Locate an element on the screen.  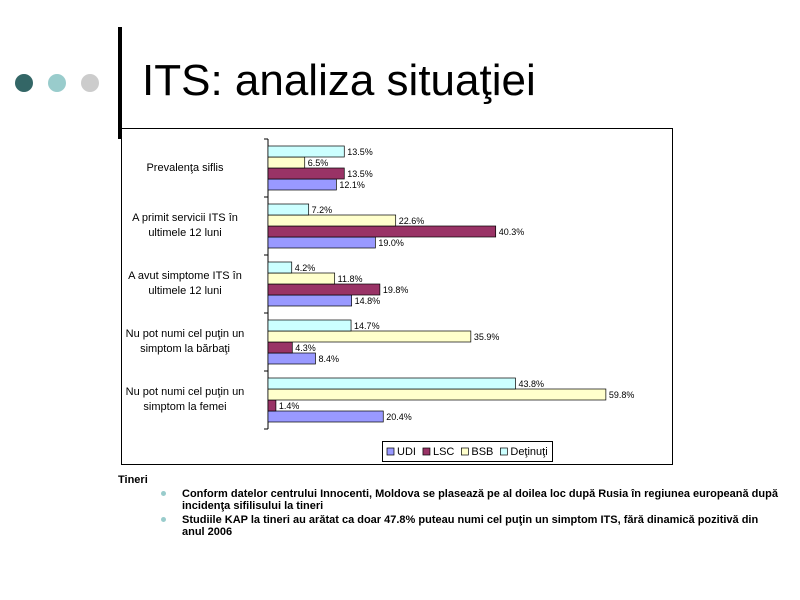
value-label: 40.3% is located at coordinates (512, 232).